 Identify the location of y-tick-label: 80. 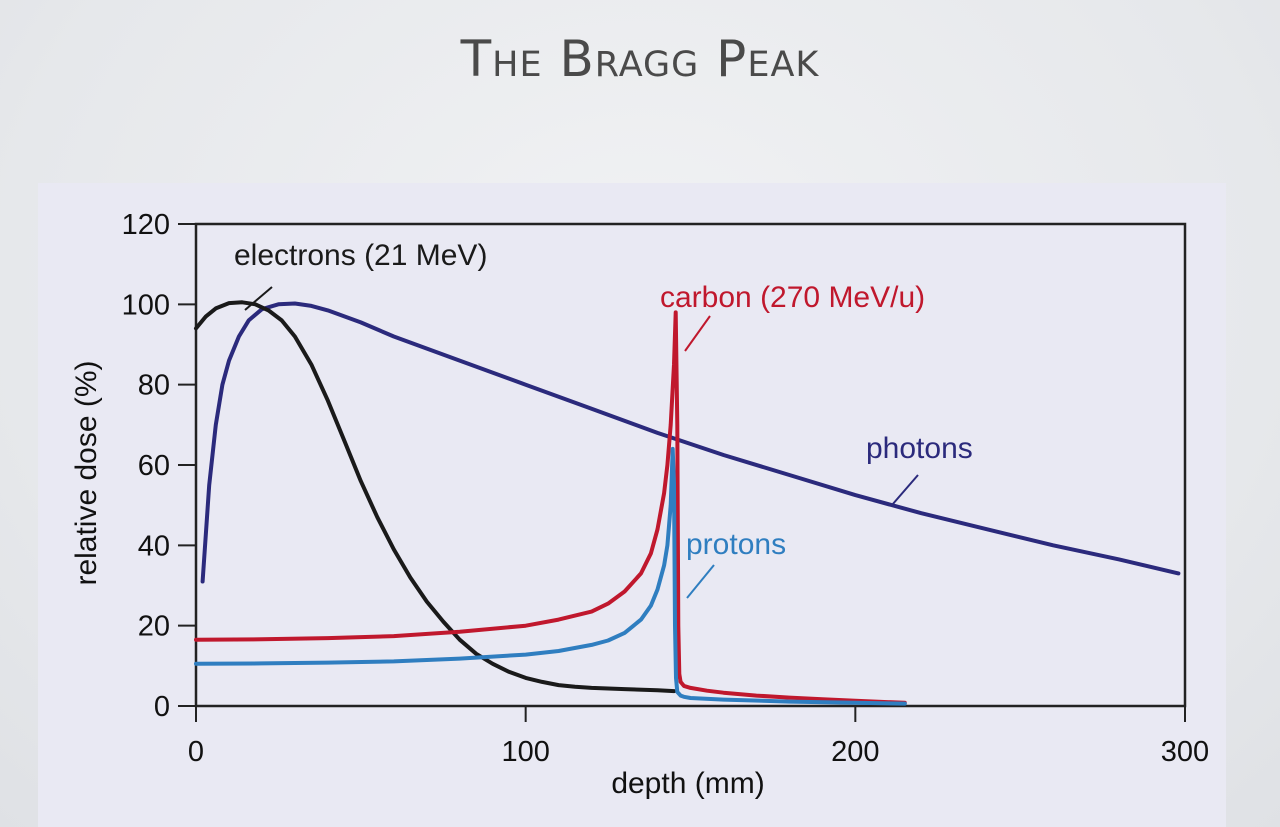
(154, 386).